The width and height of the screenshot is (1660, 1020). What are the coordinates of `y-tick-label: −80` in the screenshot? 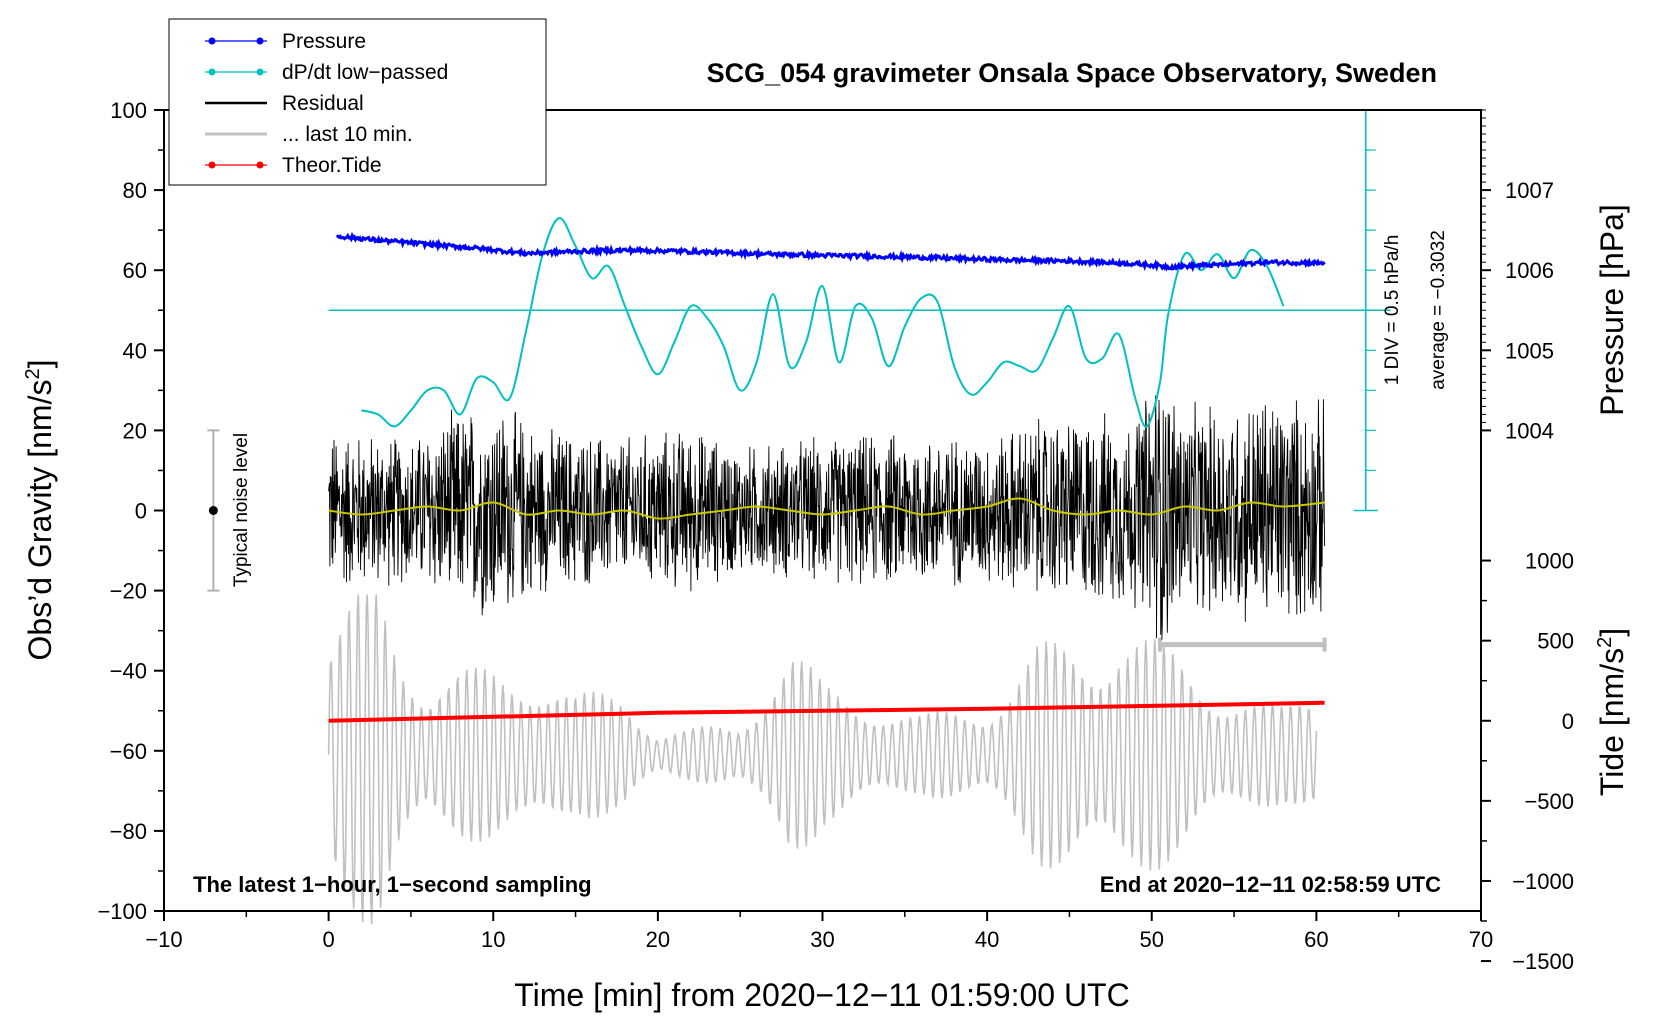 It's located at (128, 831).